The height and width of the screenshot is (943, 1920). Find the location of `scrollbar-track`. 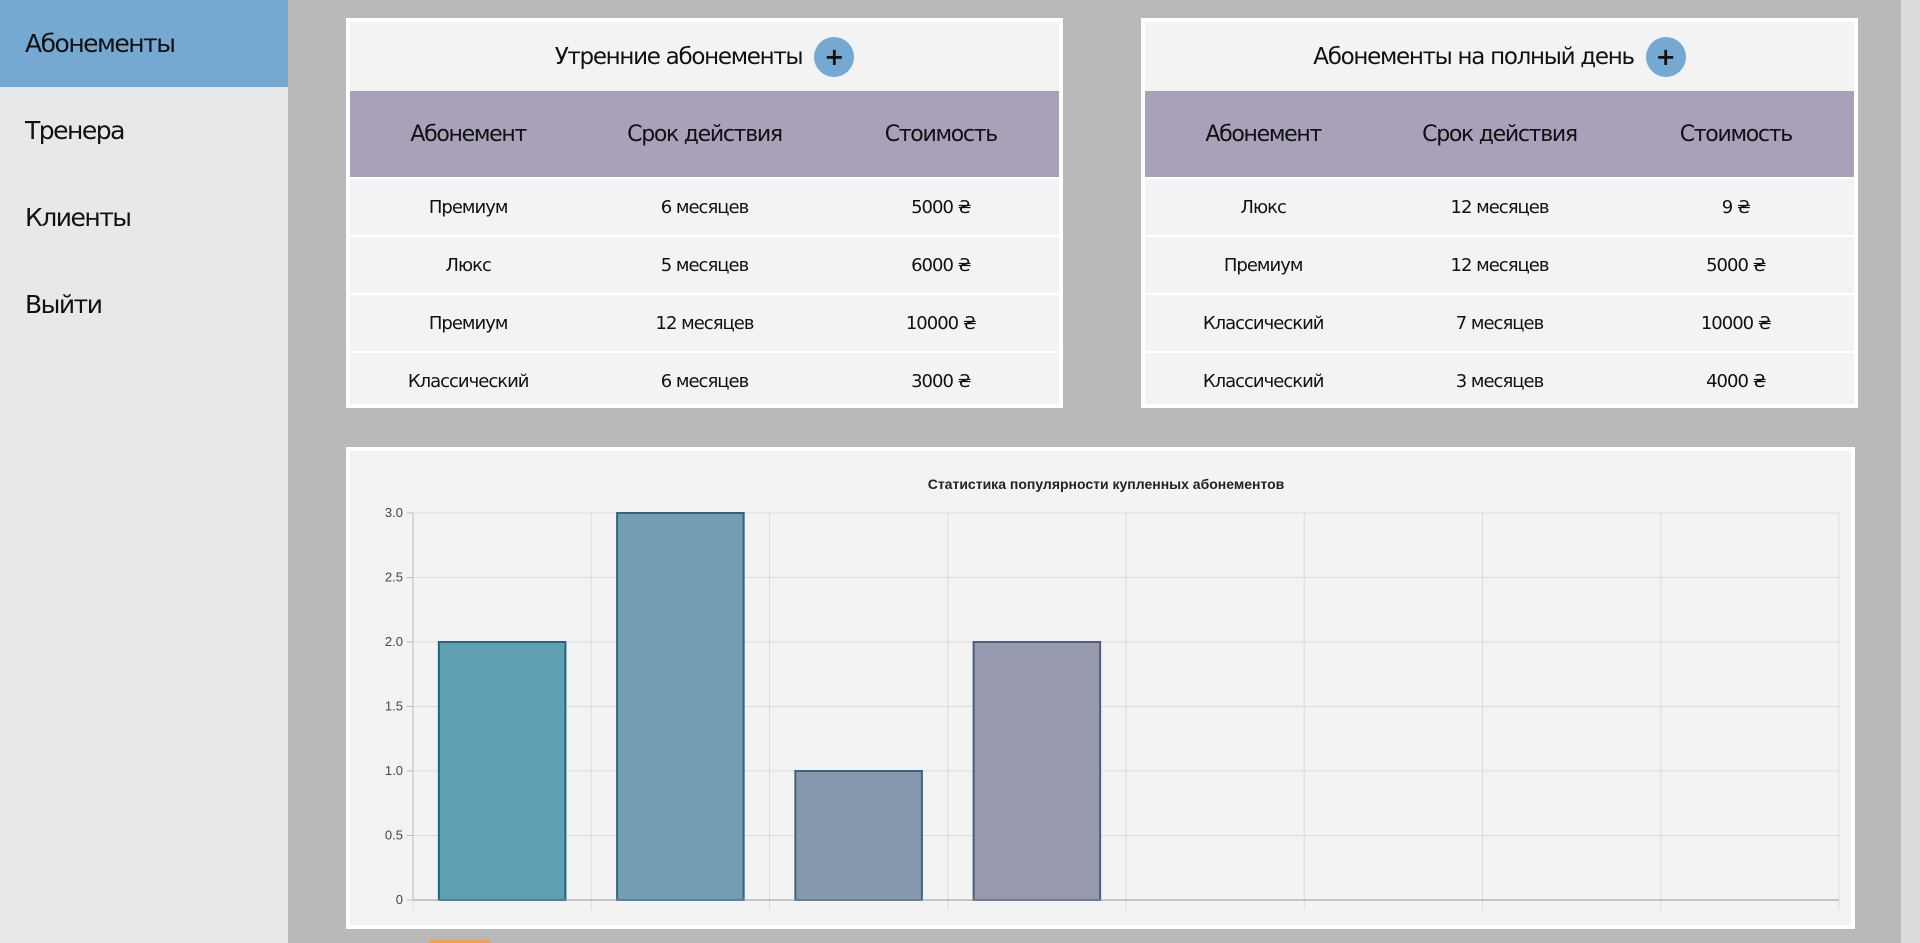

scrollbar-track is located at coordinates (1910, 471).